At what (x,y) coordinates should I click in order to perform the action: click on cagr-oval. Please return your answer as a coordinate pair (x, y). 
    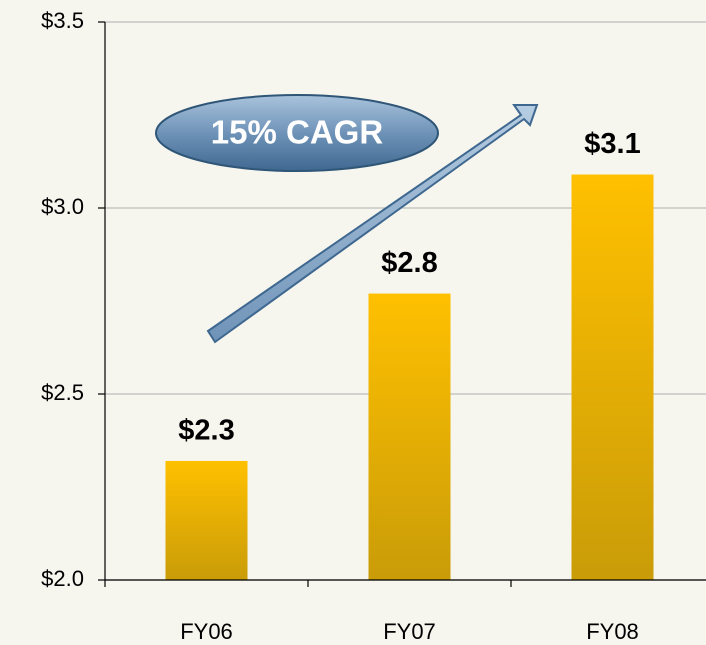
    Looking at the image, I should click on (297, 133).